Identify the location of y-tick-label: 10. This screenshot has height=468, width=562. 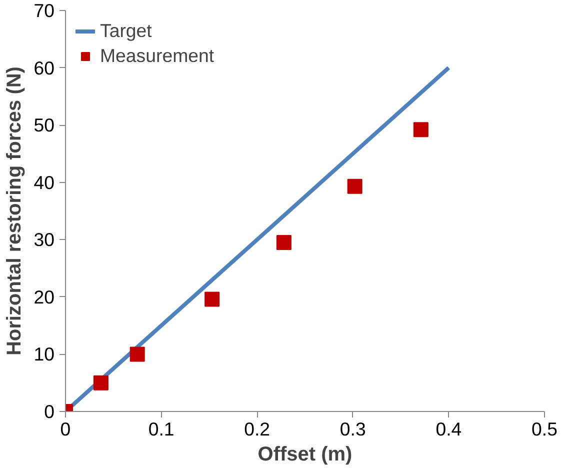
(44, 354).